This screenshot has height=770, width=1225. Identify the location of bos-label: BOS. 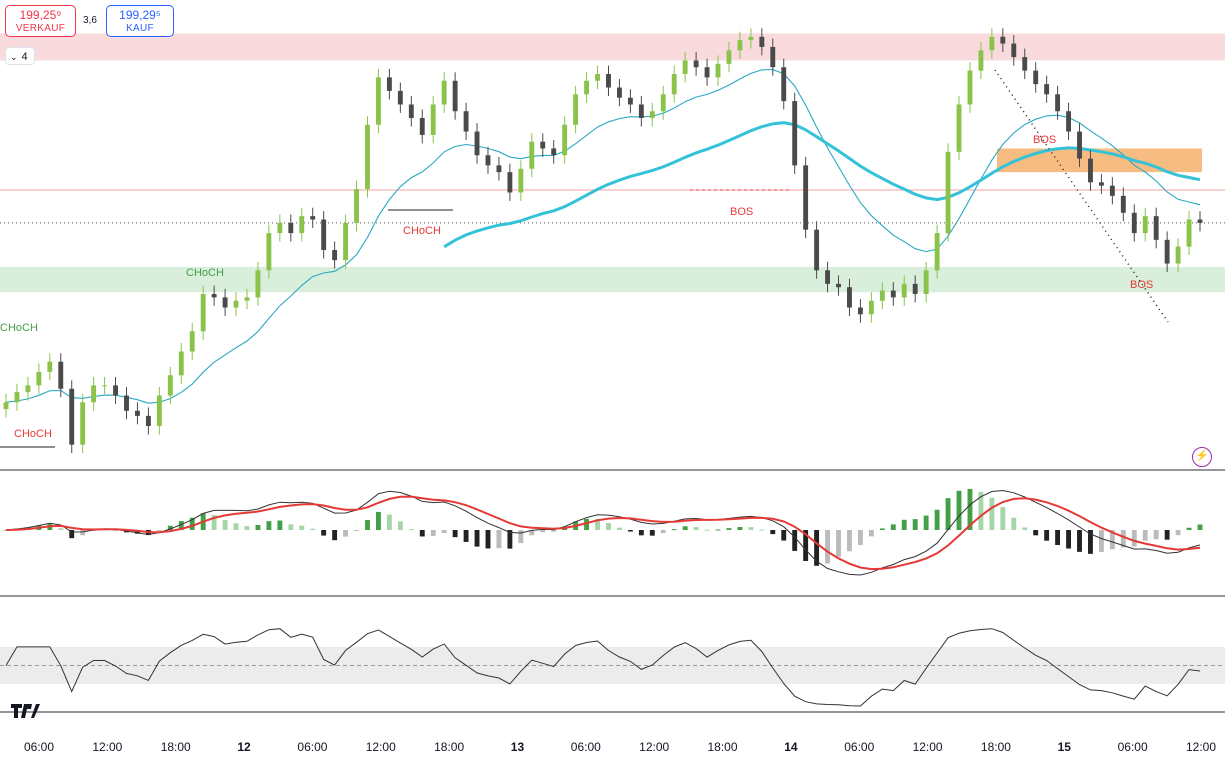
(741, 212).